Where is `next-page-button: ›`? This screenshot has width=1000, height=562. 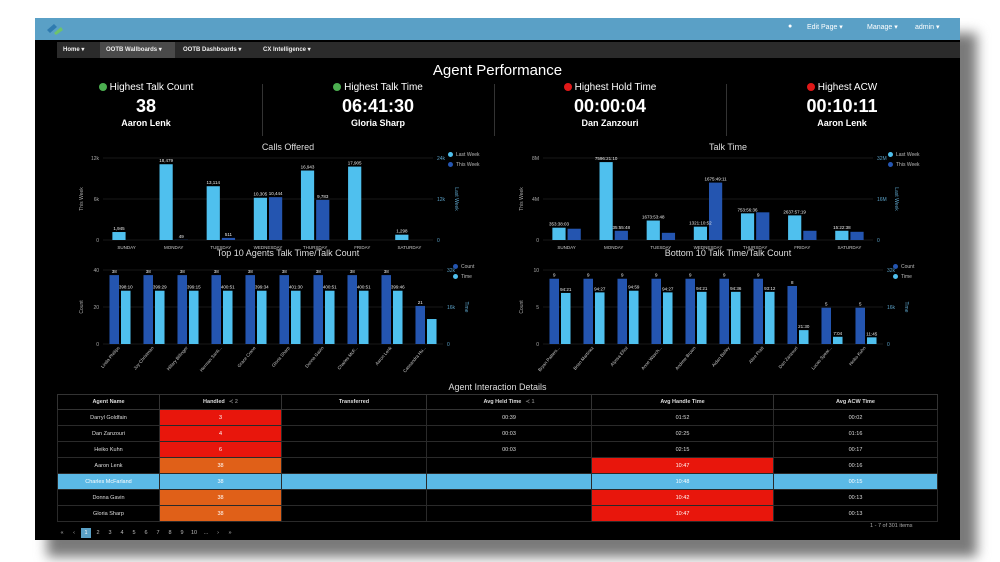
next-page-button: › is located at coordinates (218, 533).